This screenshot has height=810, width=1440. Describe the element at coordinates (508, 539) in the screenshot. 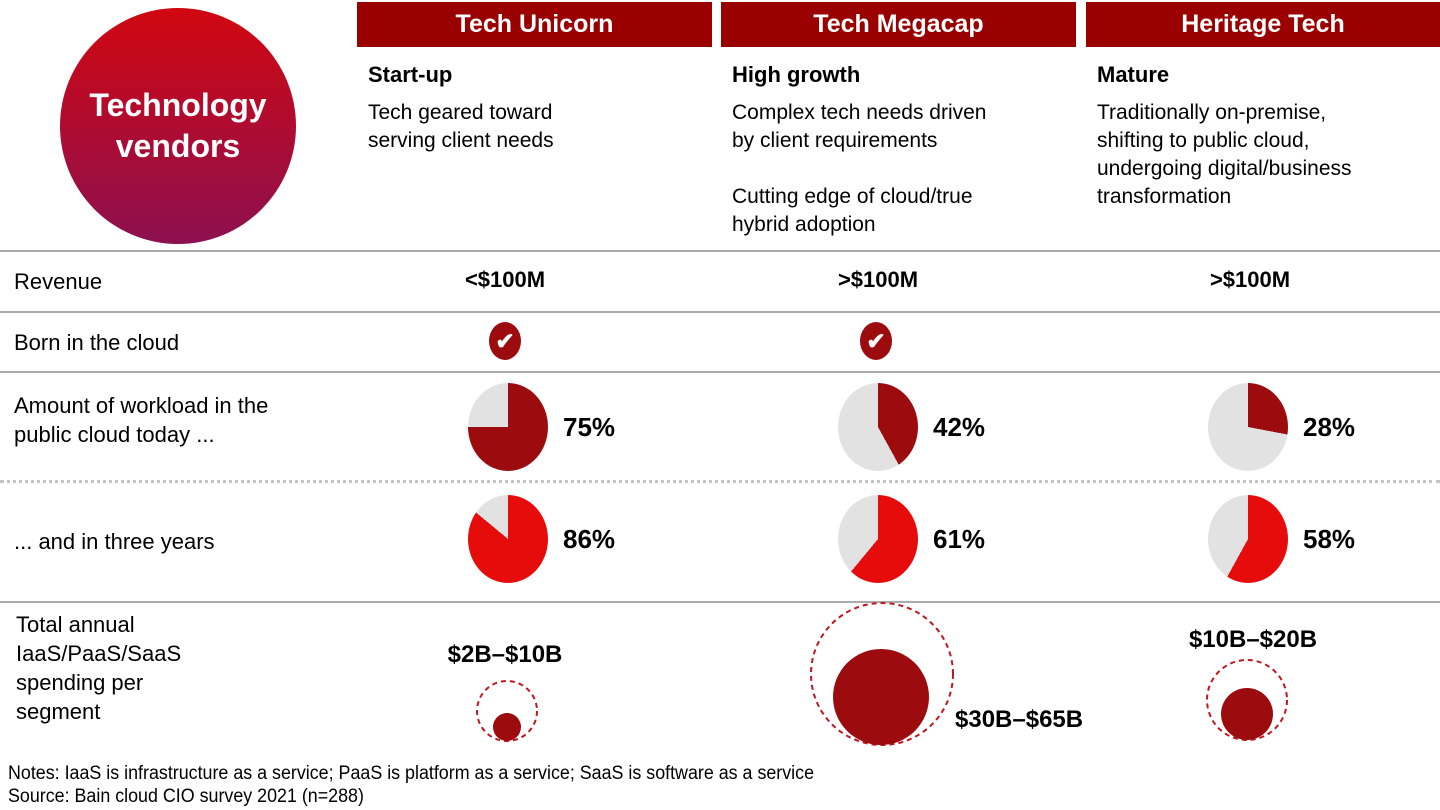

I see `pie-chart-three-years-tech-unicorn` at that location.